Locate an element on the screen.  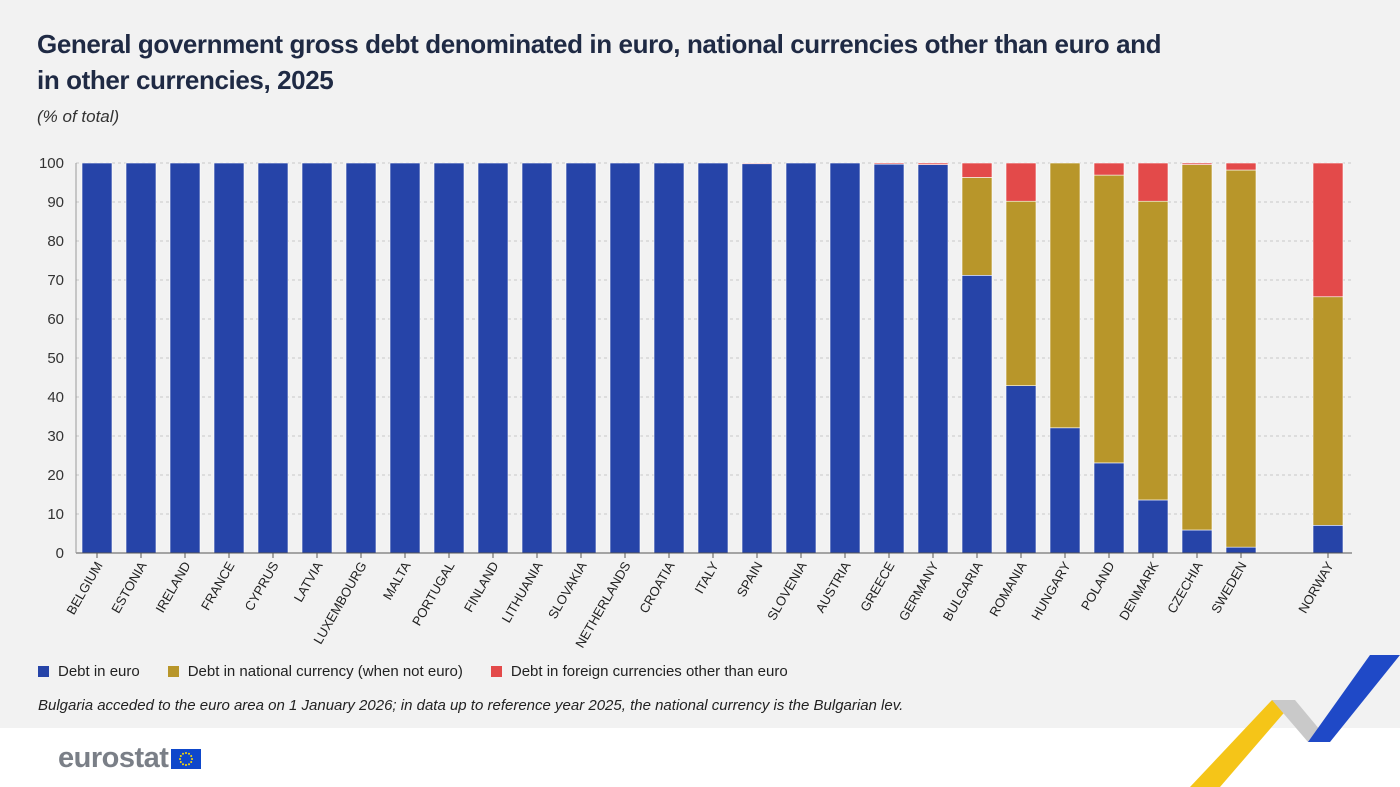
x-tick-label: SLOVAKIA is located at coordinates (567, 590).